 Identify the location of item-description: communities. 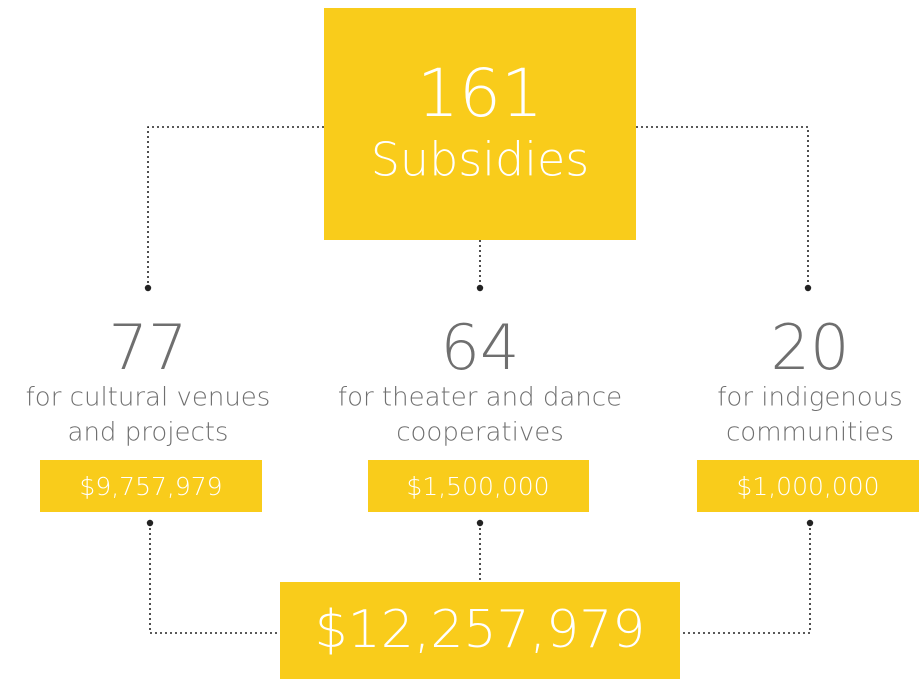
(810, 433).